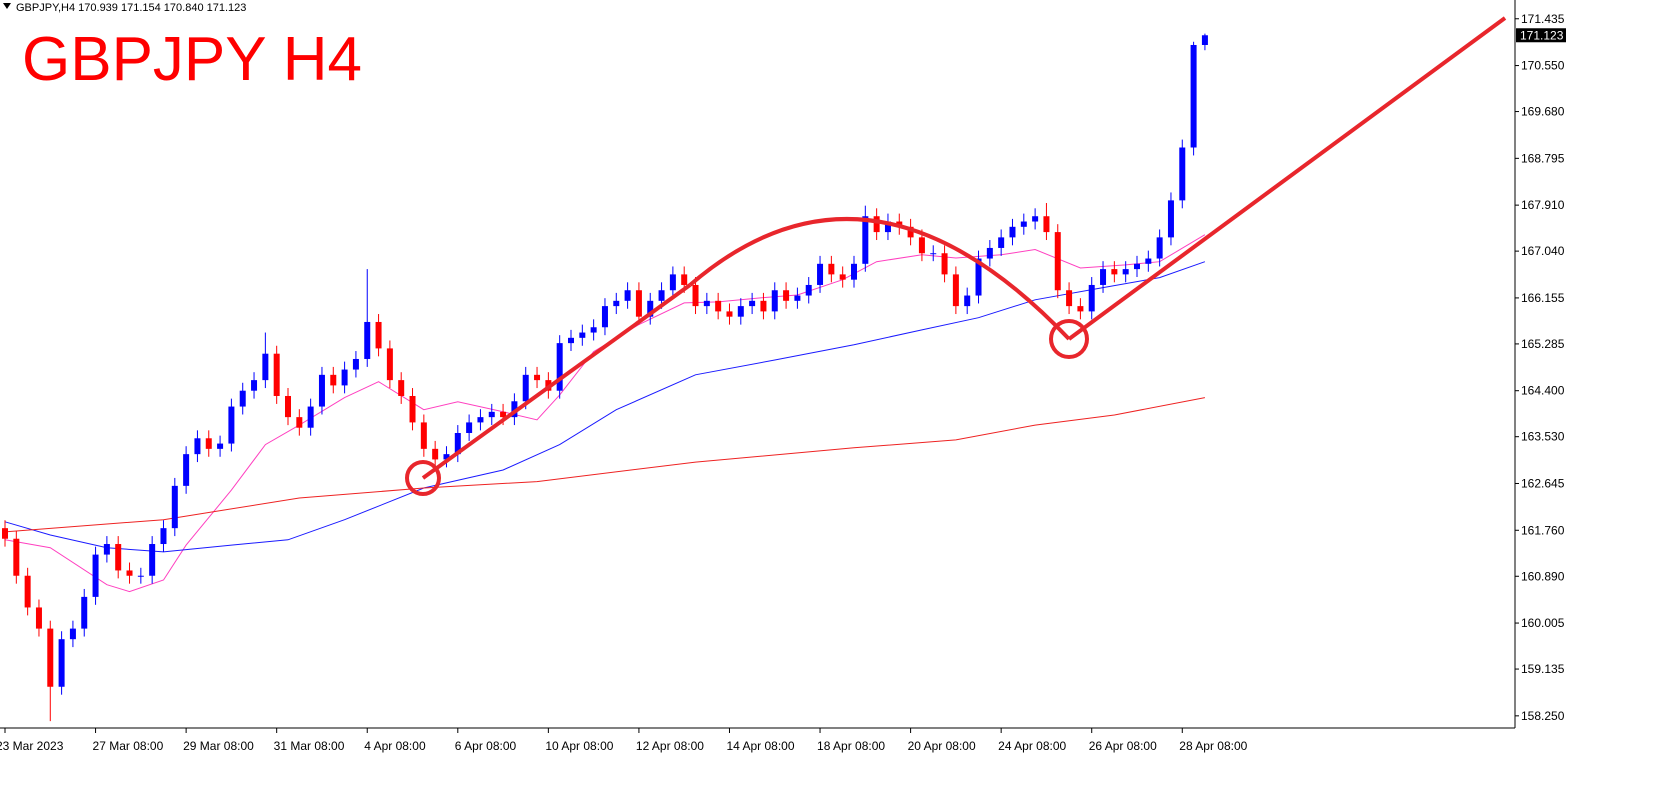 The height and width of the screenshot is (796, 1653). I want to click on x-tick-label: 14 Apr 08:00, so click(760, 746).